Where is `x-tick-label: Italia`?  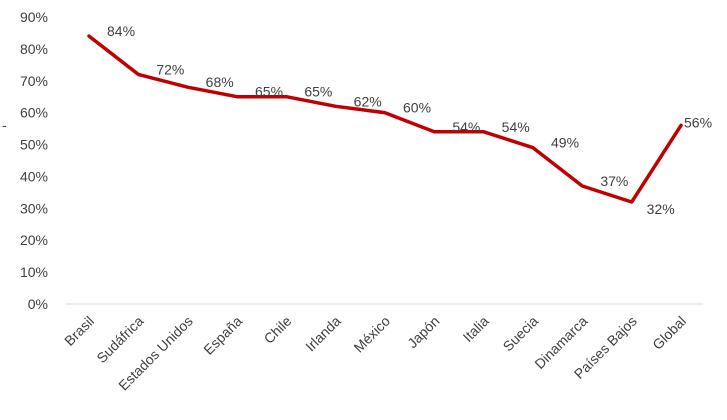
x-tick-label: Italia is located at coordinates (476, 329).